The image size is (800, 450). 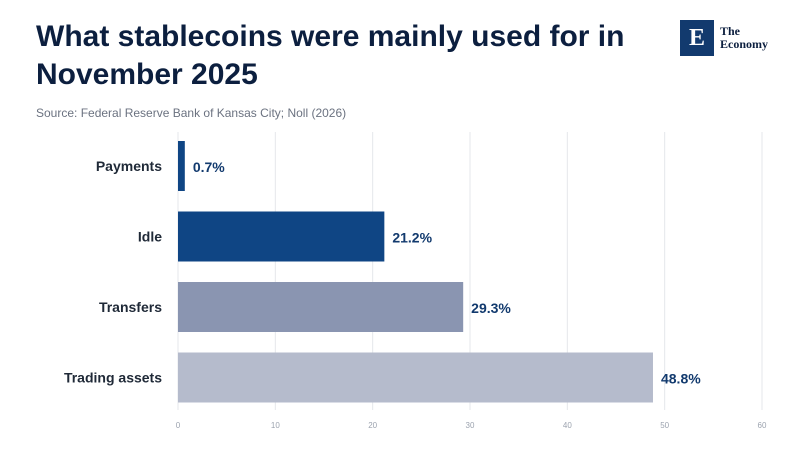 What do you see at coordinates (762, 425) in the screenshot?
I see `x-tick-label: 60` at bounding box center [762, 425].